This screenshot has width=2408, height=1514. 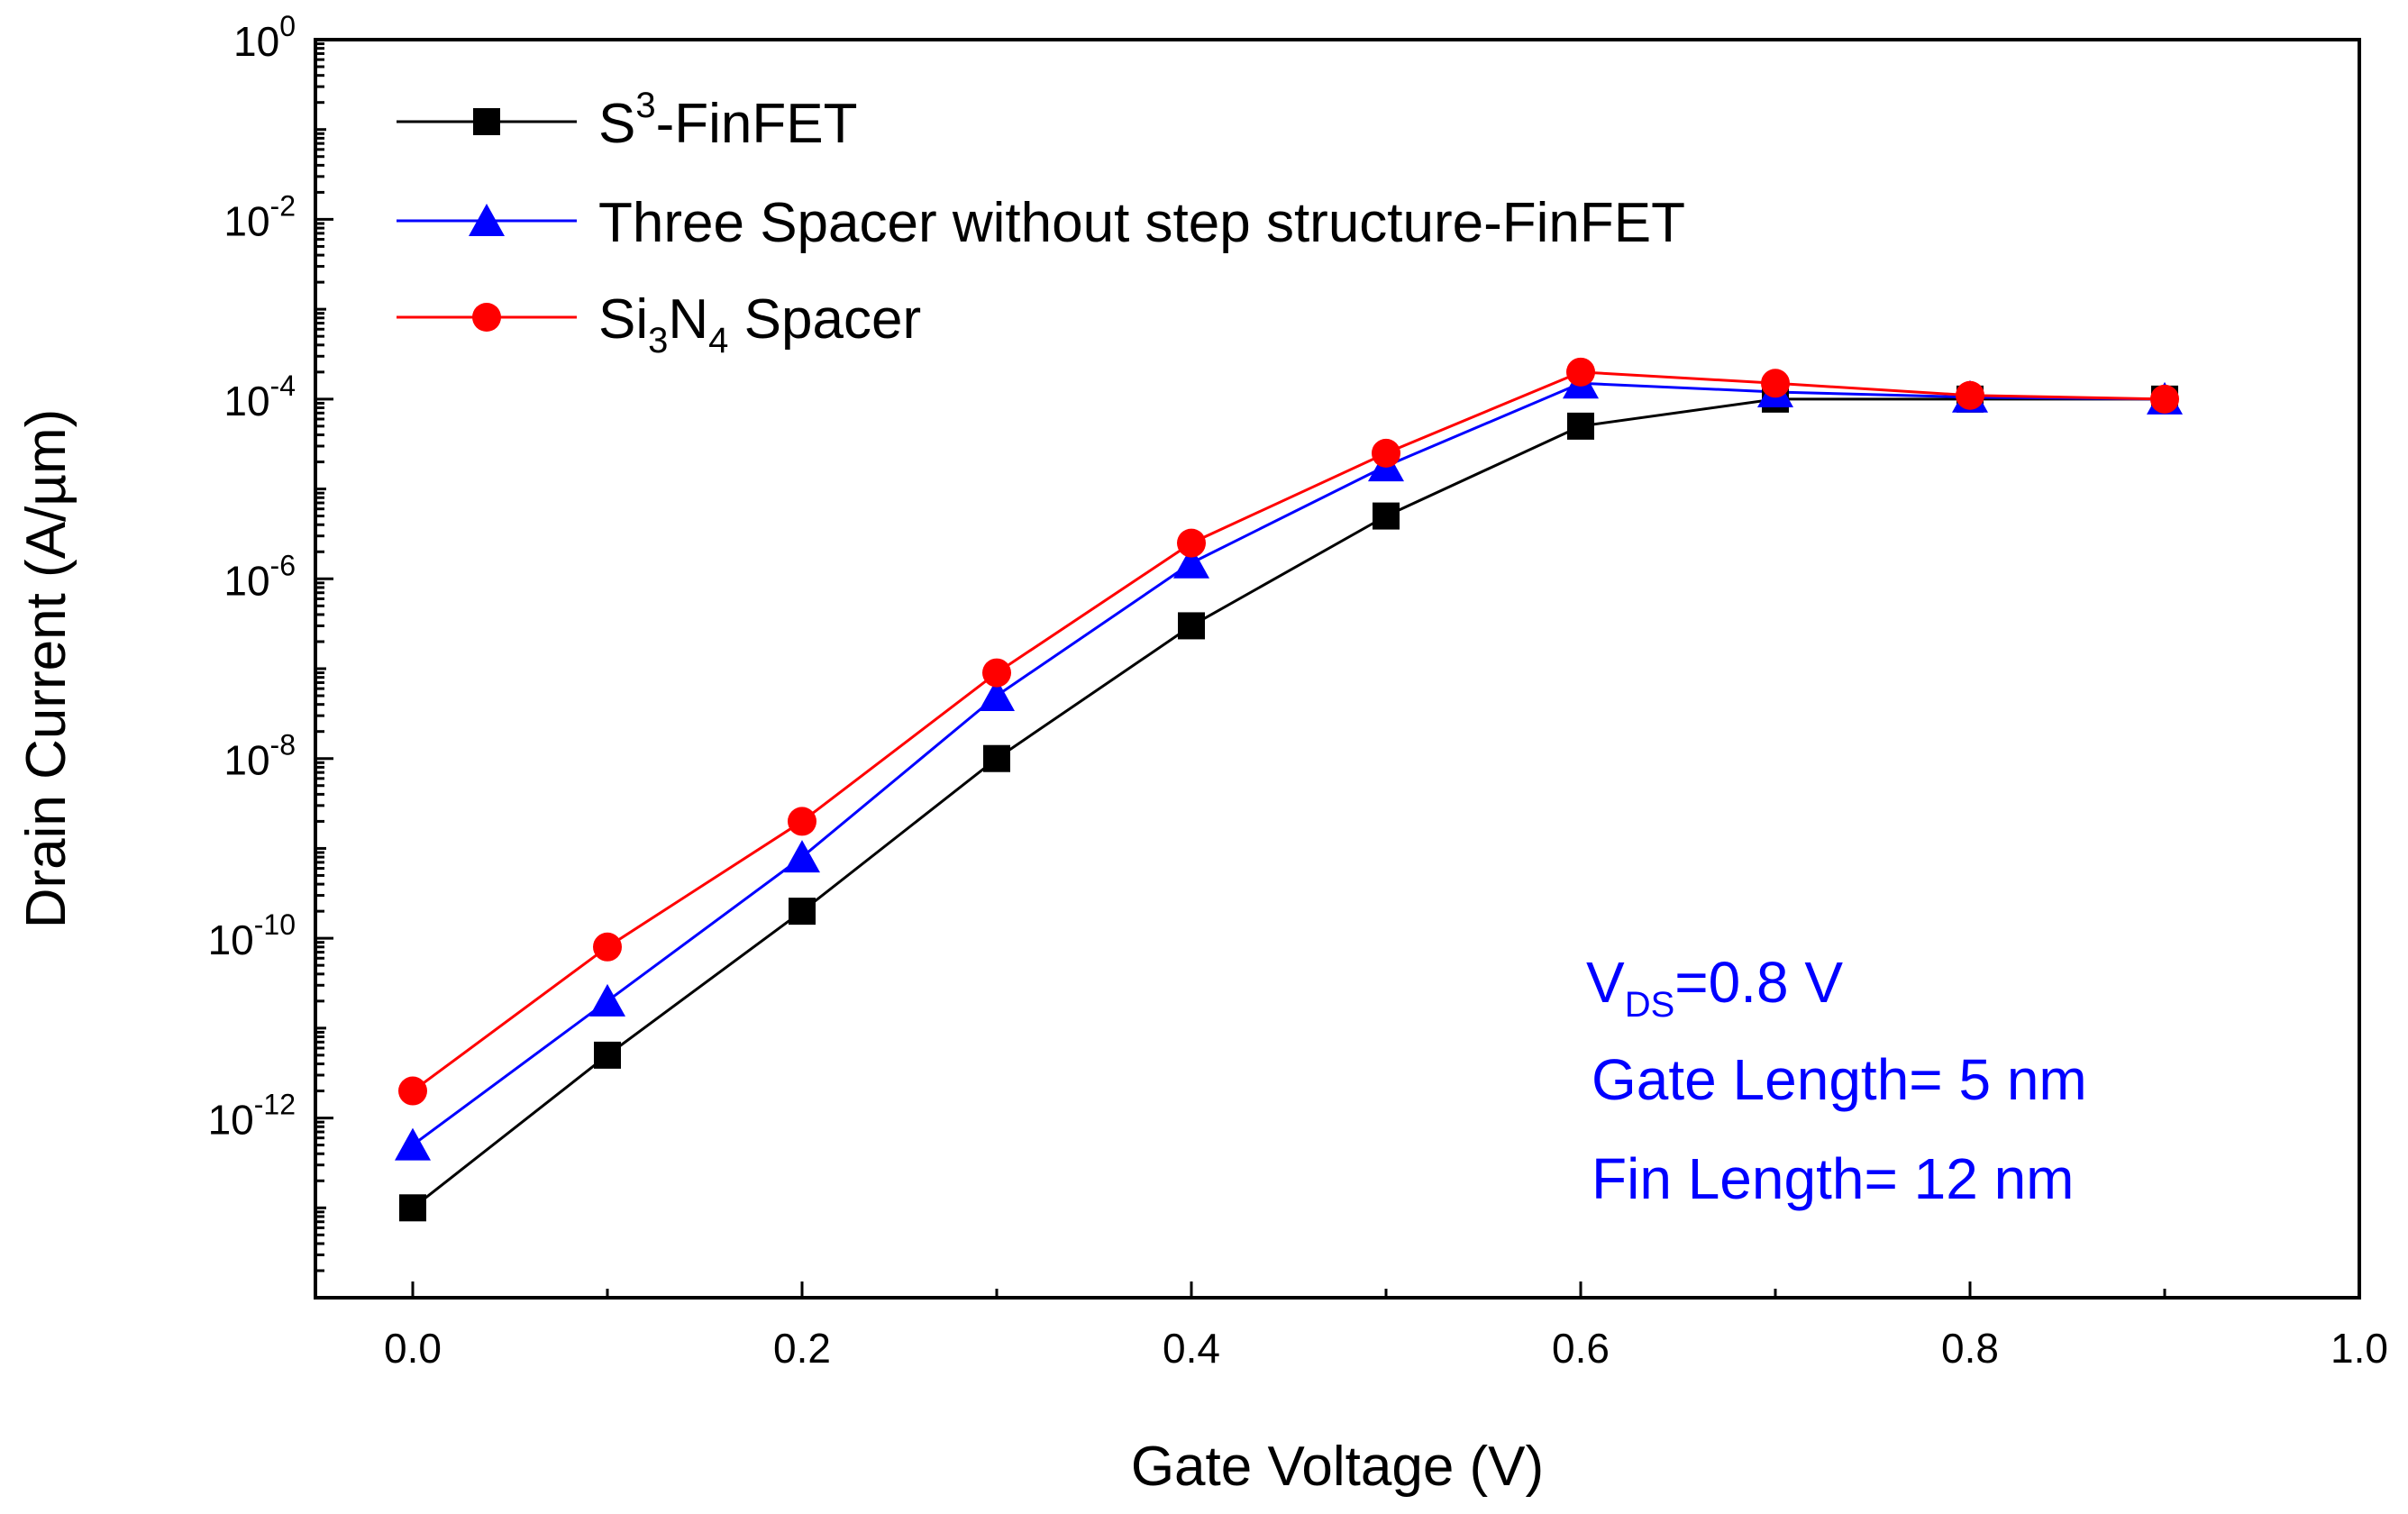 What do you see at coordinates (1191, 1348) in the screenshot?
I see `x-tick-label: 0.4` at bounding box center [1191, 1348].